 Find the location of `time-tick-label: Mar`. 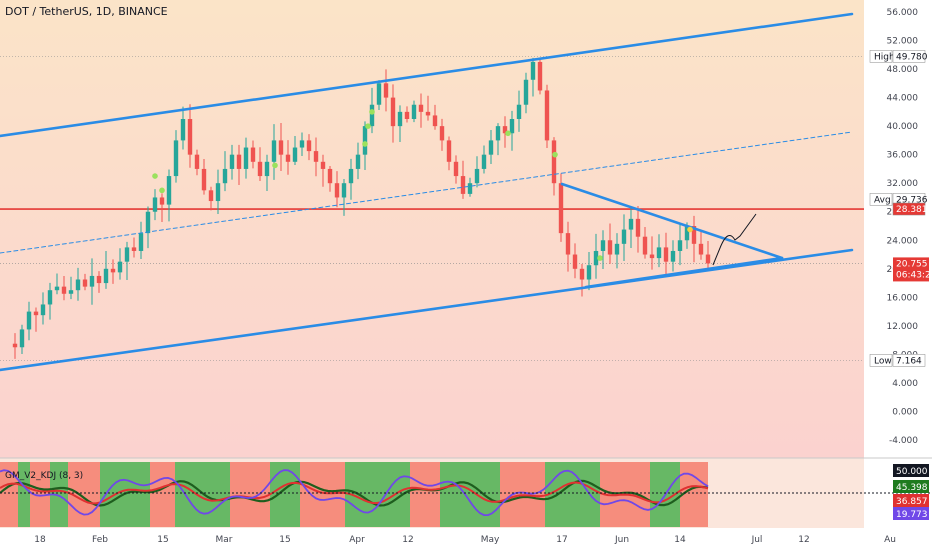

time-tick-label: Mar is located at coordinates (224, 540).